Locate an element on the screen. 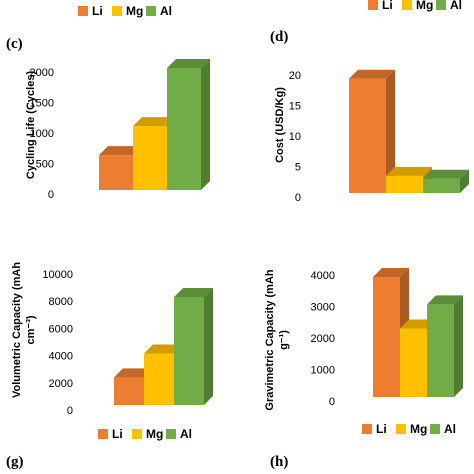 The image size is (474, 474). legend-3: Li Mg Al is located at coordinates (145, 434).